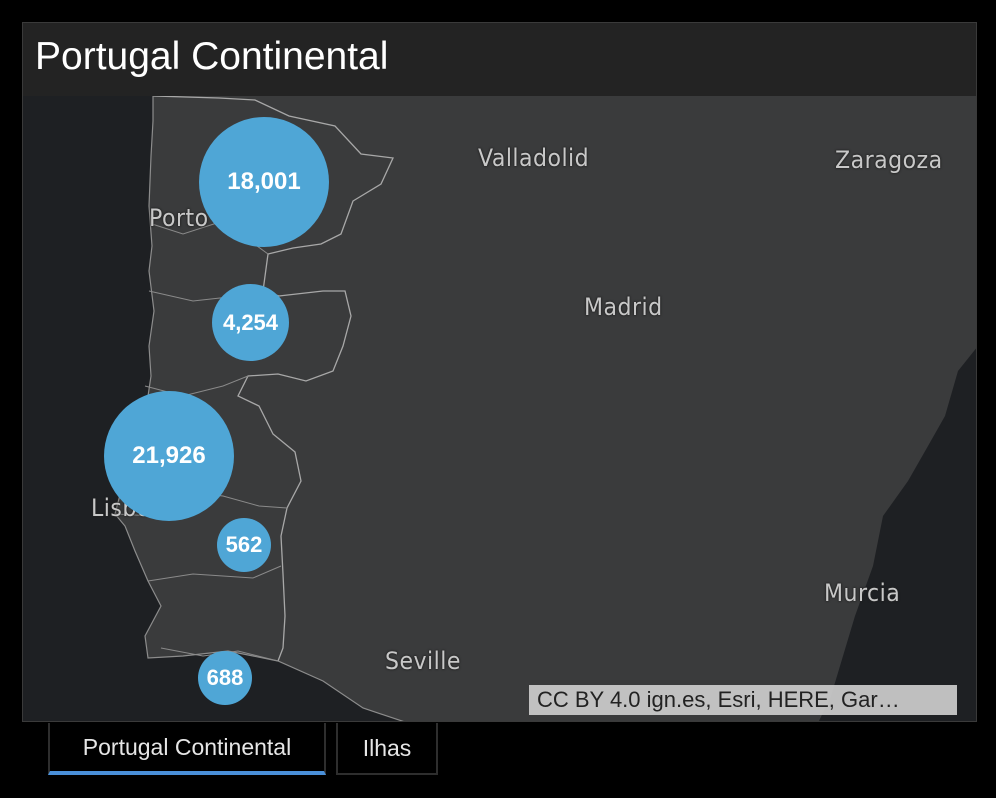 The width and height of the screenshot is (996, 798). What do you see at coordinates (423, 661) in the screenshot?
I see `city-label-seville: Seville` at bounding box center [423, 661].